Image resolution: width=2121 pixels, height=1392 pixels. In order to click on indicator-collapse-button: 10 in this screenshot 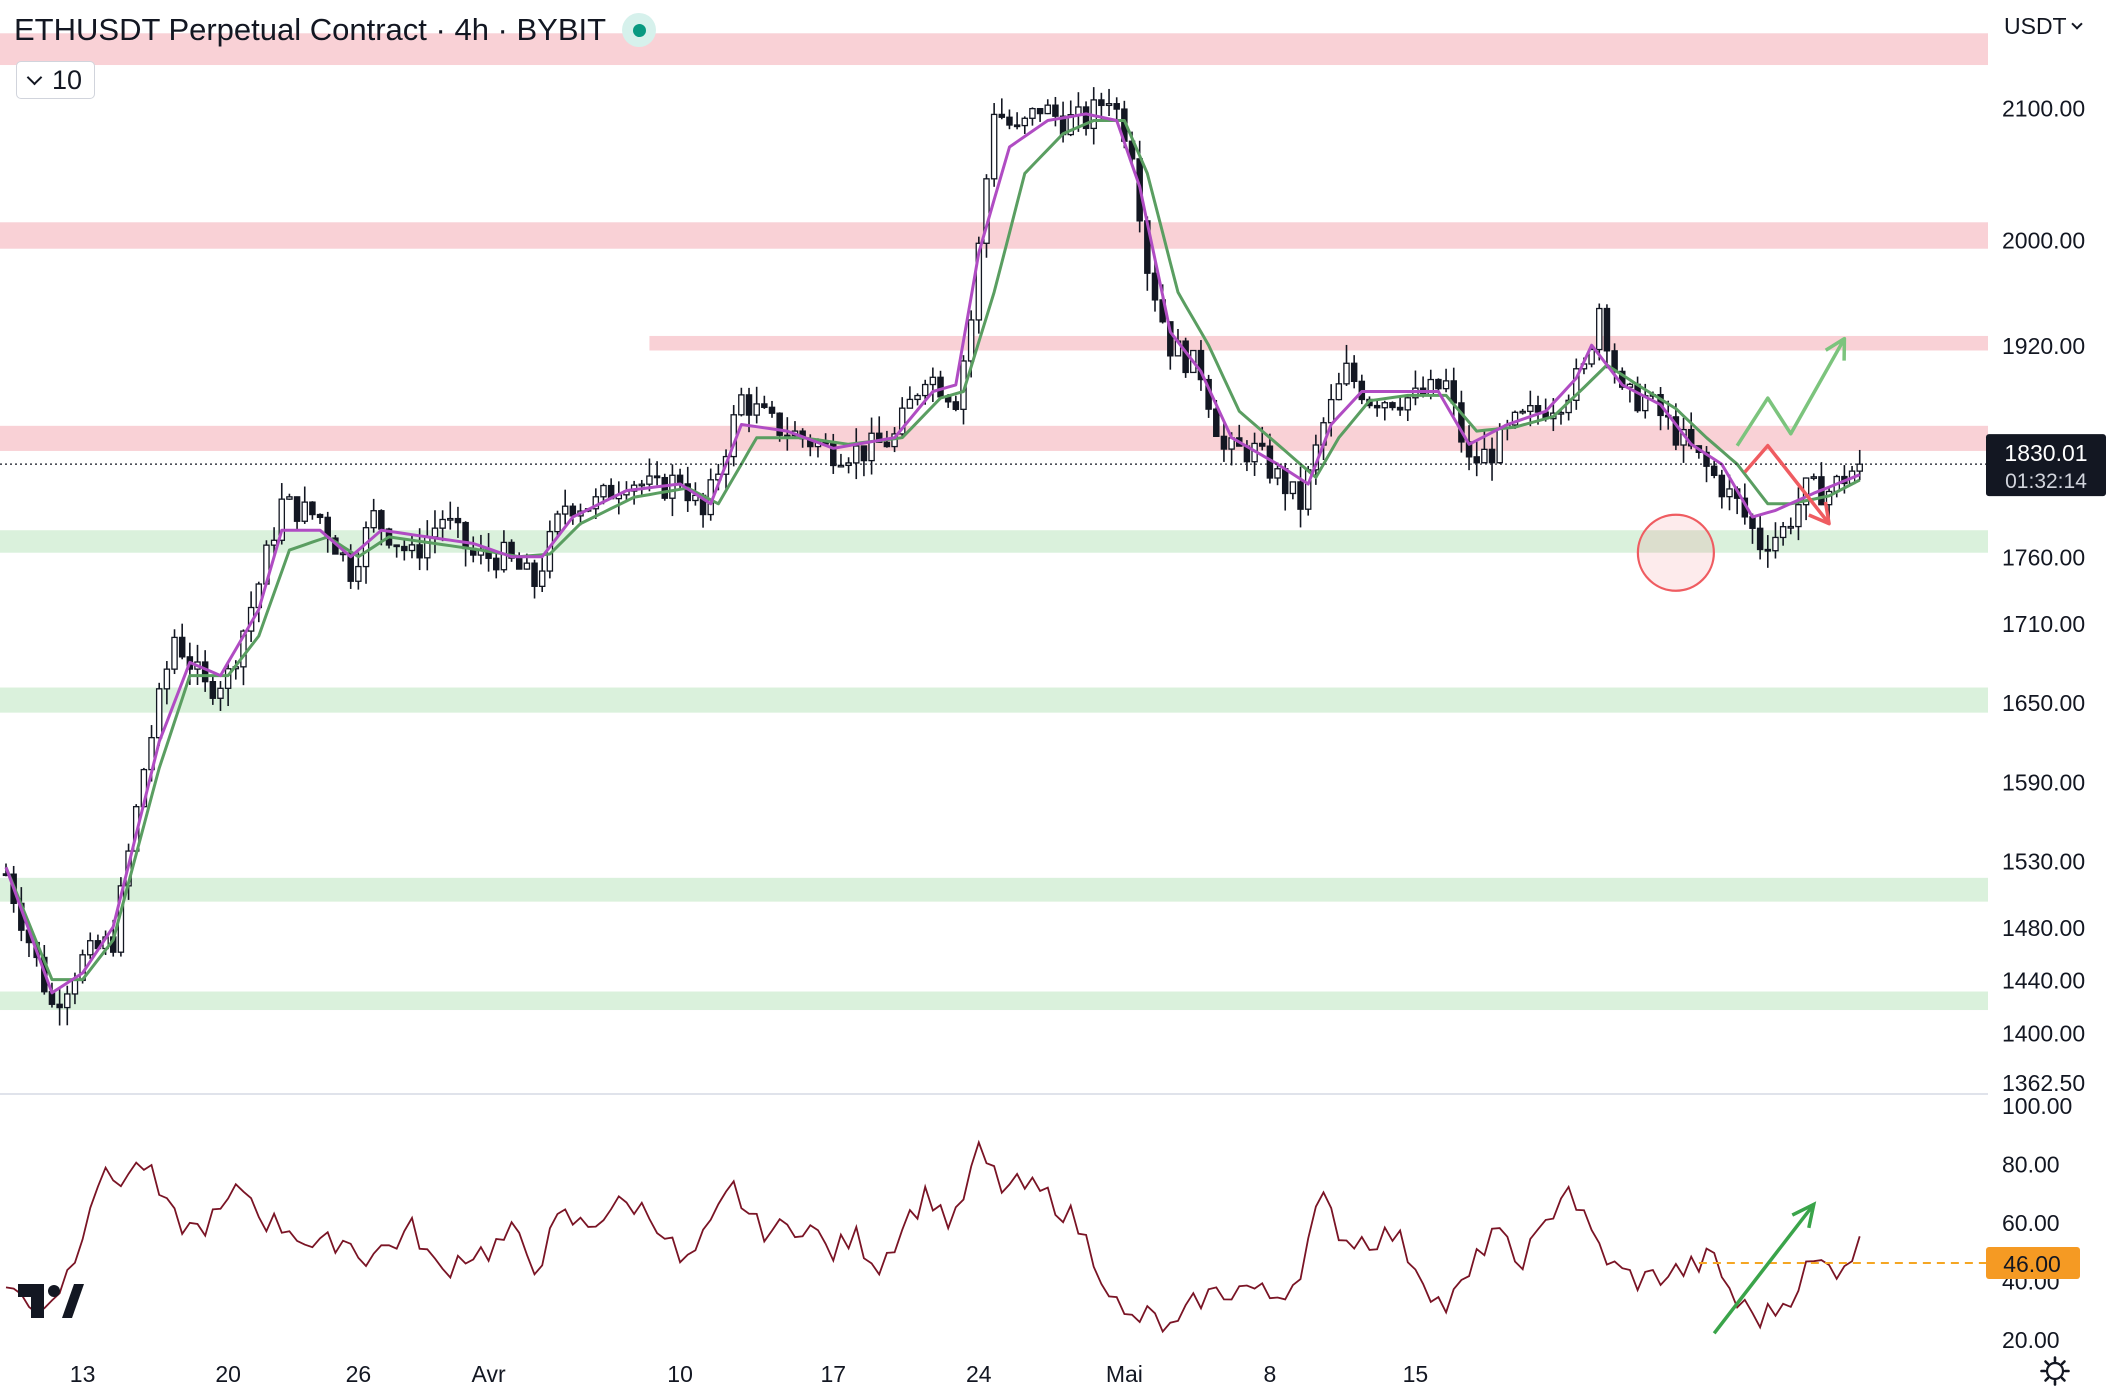, I will do `click(56, 80)`.